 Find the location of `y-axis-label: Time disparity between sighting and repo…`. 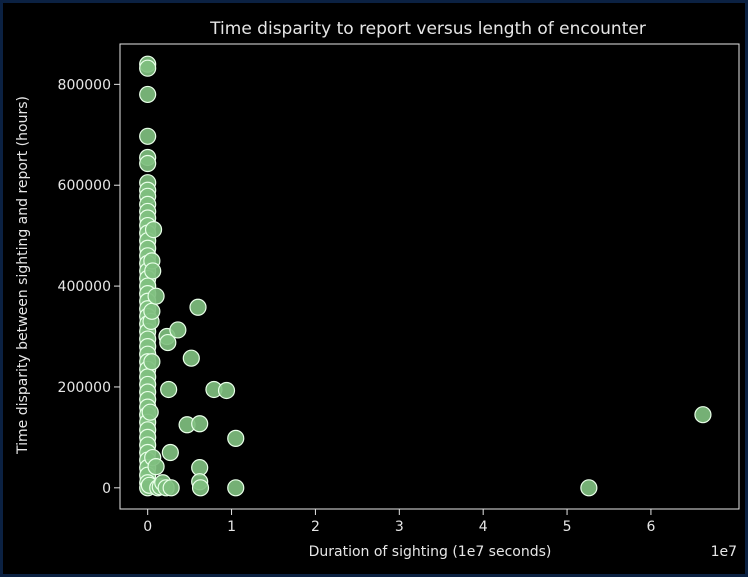

y-axis-label: Time disparity between sighting and repo… is located at coordinates (23, 275).